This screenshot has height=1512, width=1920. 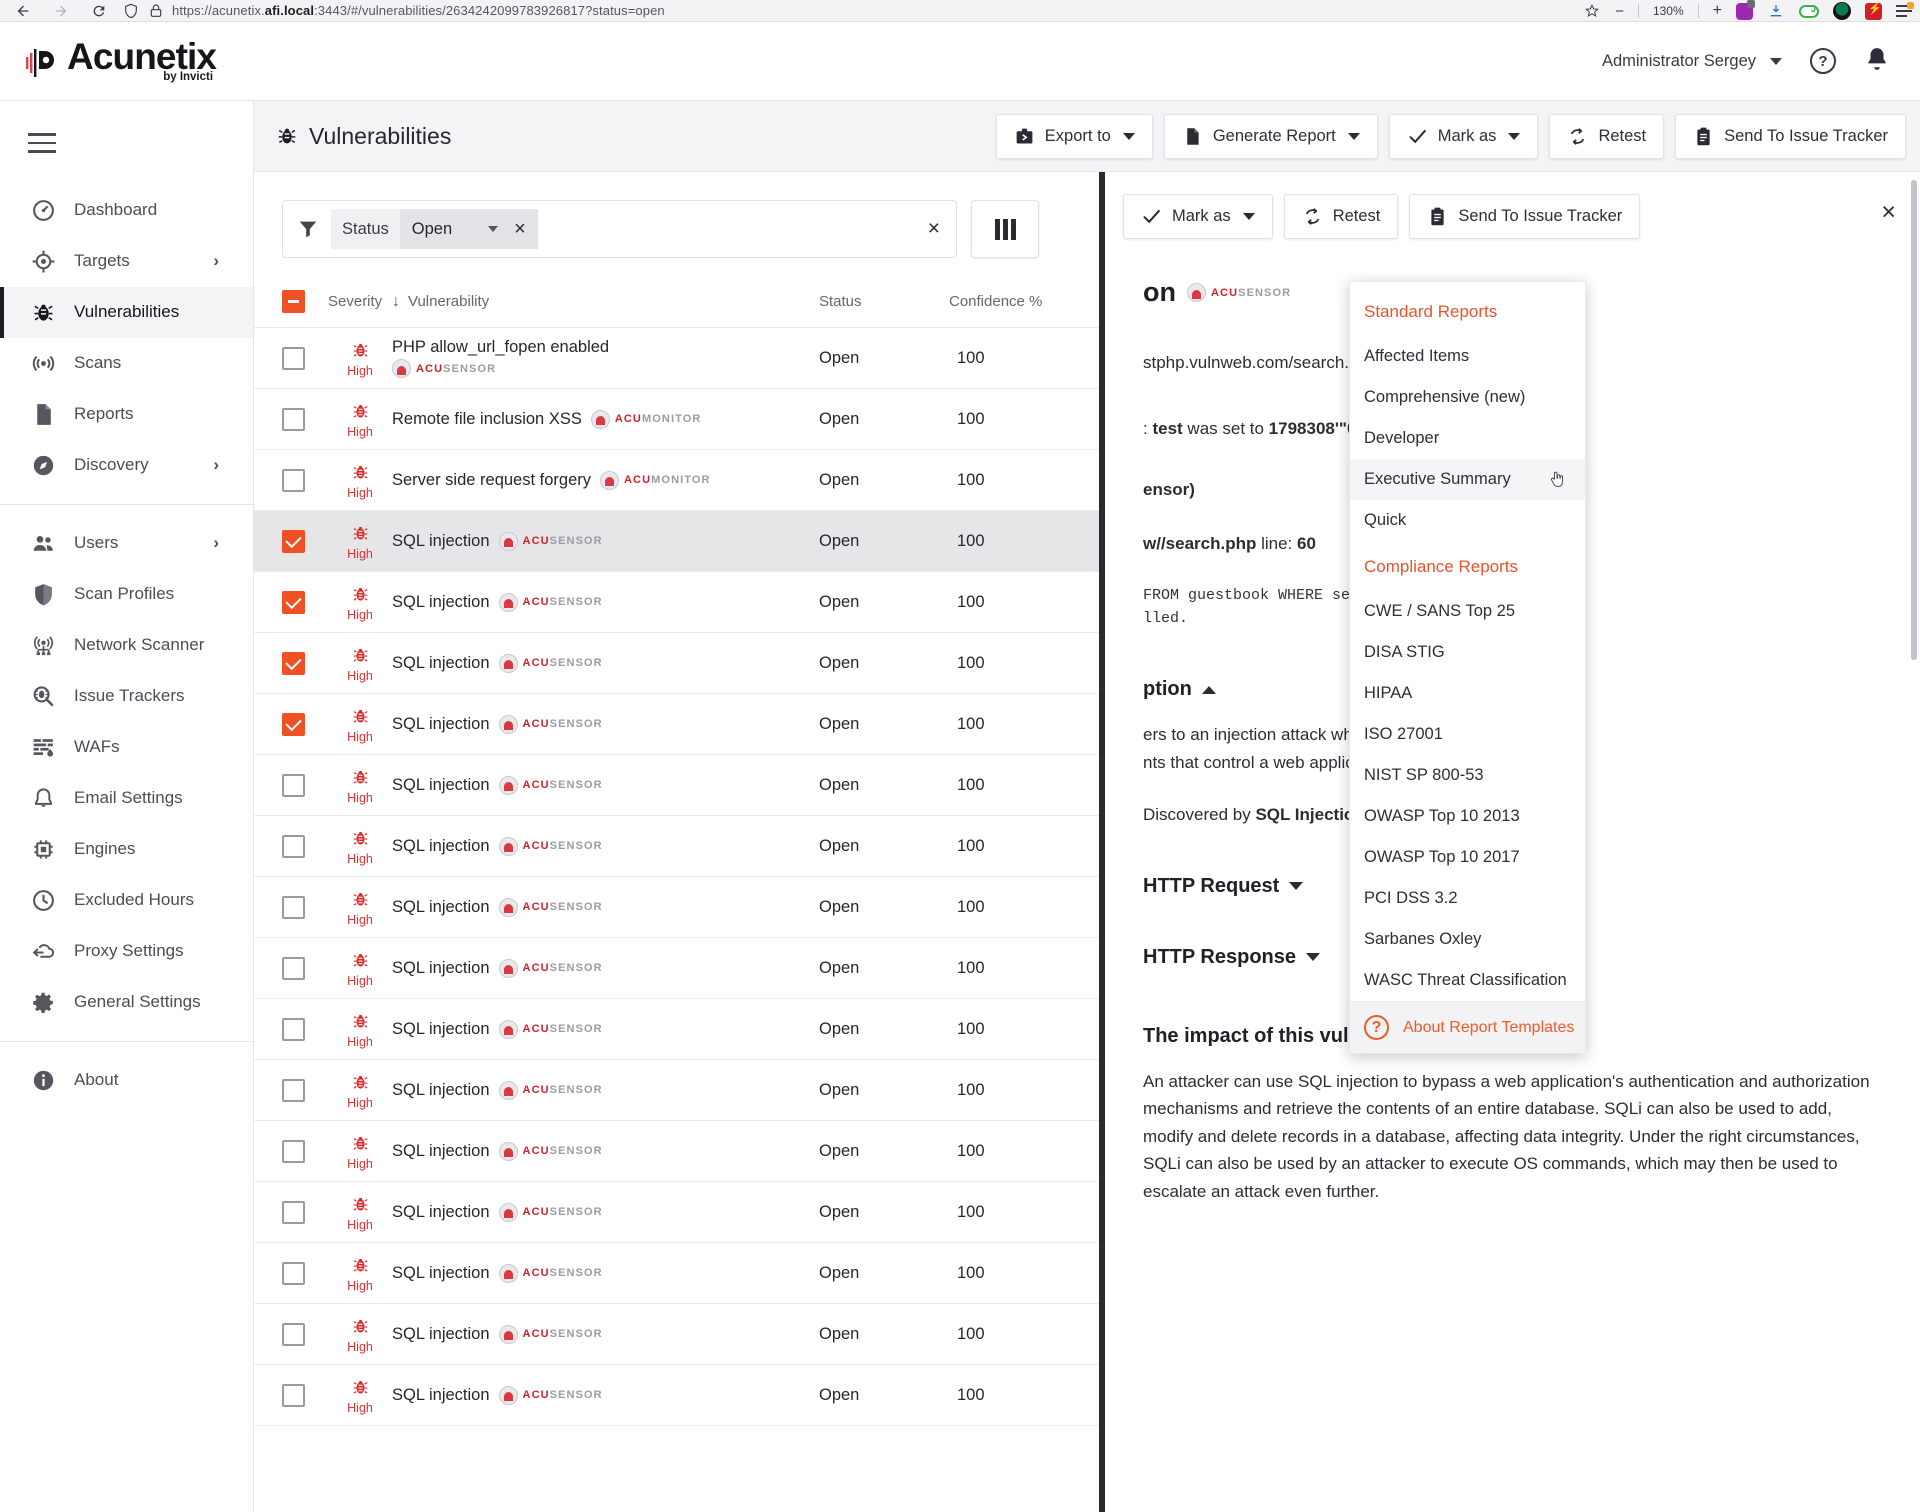 What do you see at coordinates (1823, 61) in the screenshot?
I see `question-mark-icon: ?` at bounding box center [1823, 61].